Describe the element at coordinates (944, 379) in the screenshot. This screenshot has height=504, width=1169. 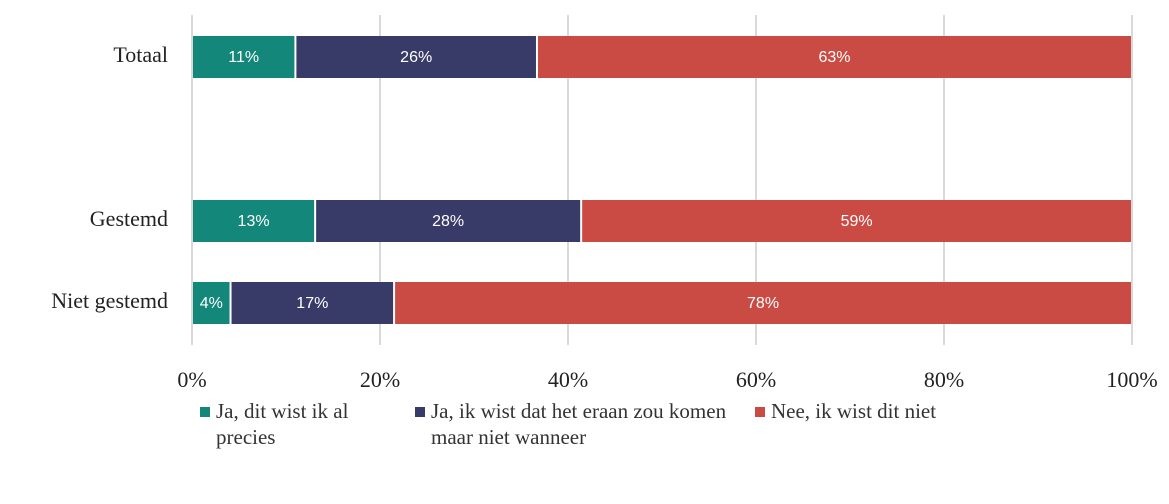
I see `x-tick-label: 80%` at that location.